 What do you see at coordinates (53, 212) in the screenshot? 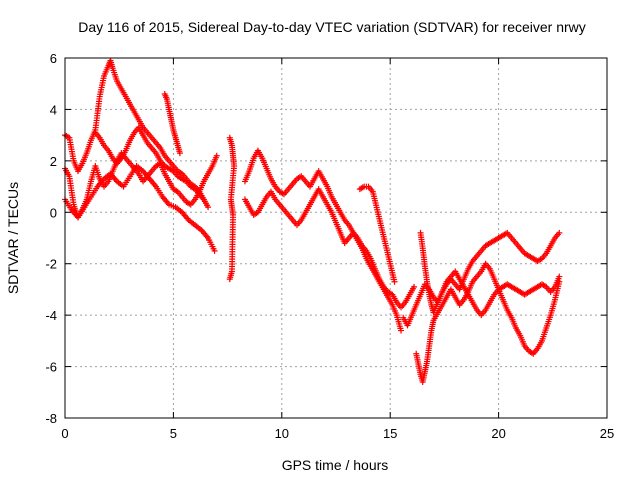
I see `y-tick-label: 0` at bounding box center [53, 212].